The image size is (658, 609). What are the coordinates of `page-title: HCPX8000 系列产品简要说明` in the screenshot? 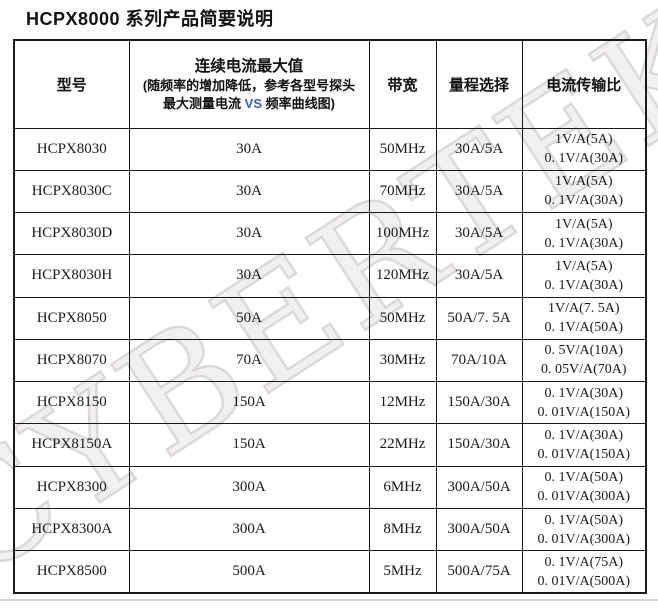 It's located at (150, 19).